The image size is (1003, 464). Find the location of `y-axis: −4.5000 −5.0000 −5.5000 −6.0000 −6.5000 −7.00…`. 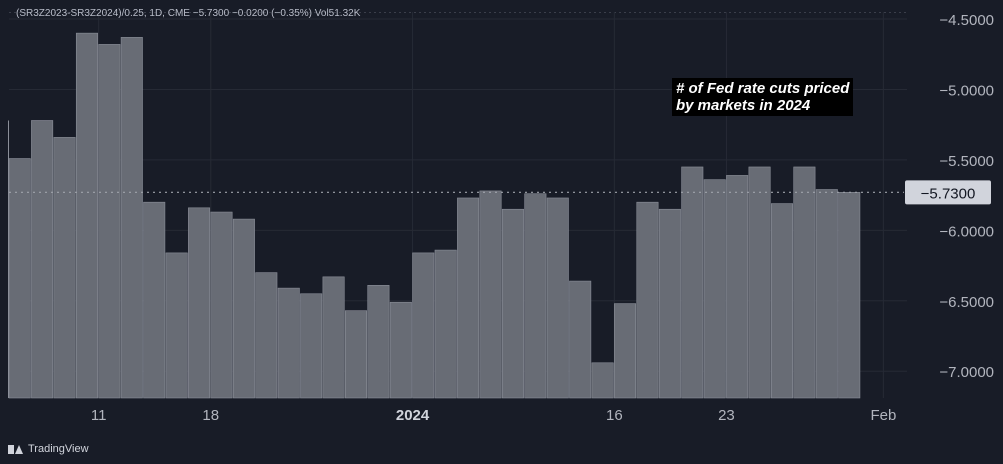

y-axis: −4.5000 −5.0000 −5.5000 −6.0000 −6.5000 −7.00… is located at coordinates (966, 196).